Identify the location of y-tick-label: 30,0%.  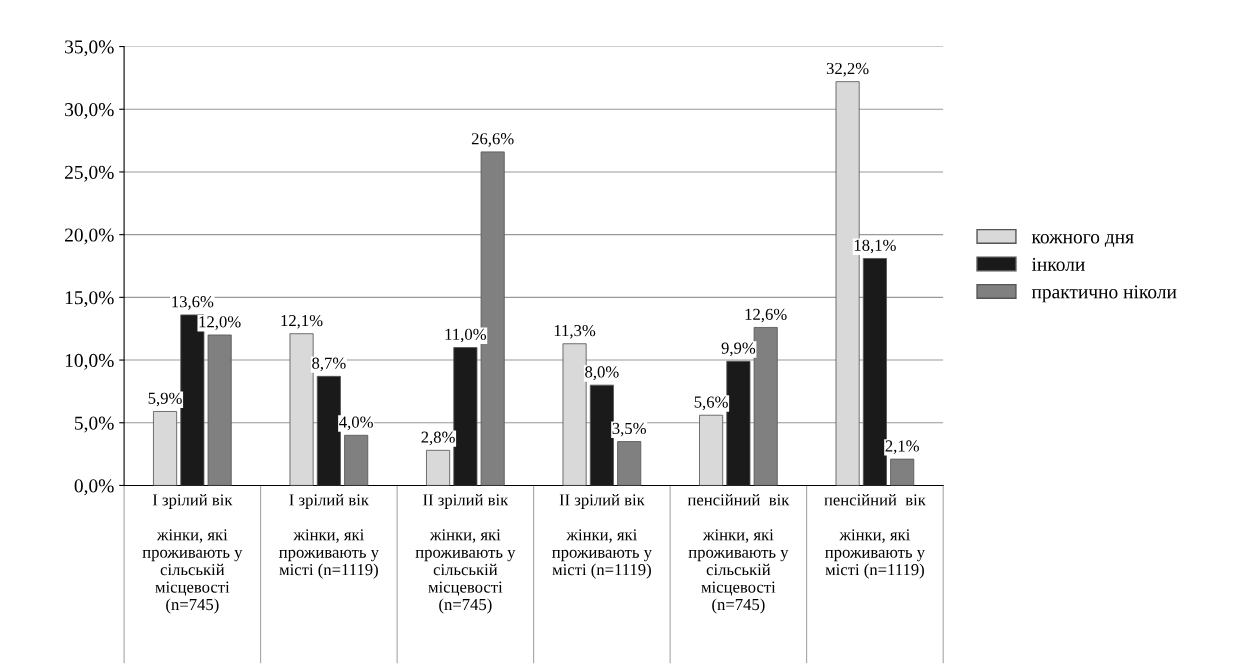
(89, 111).